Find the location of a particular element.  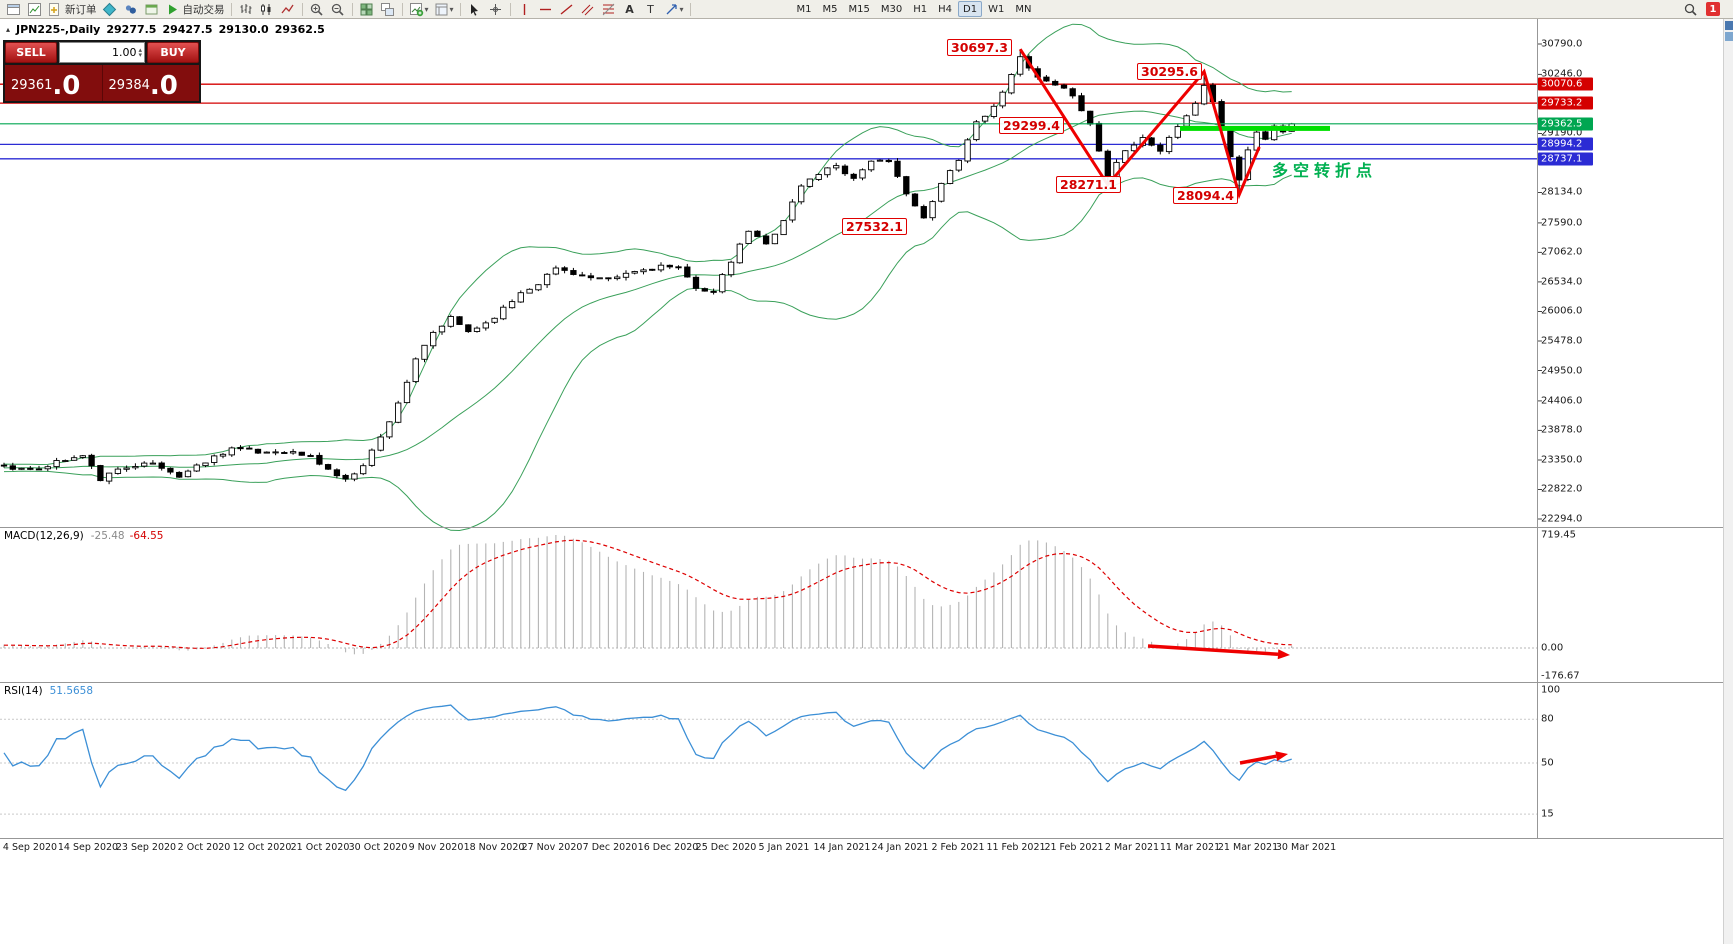

crosshair-icon is located at coordinates (496, 9).